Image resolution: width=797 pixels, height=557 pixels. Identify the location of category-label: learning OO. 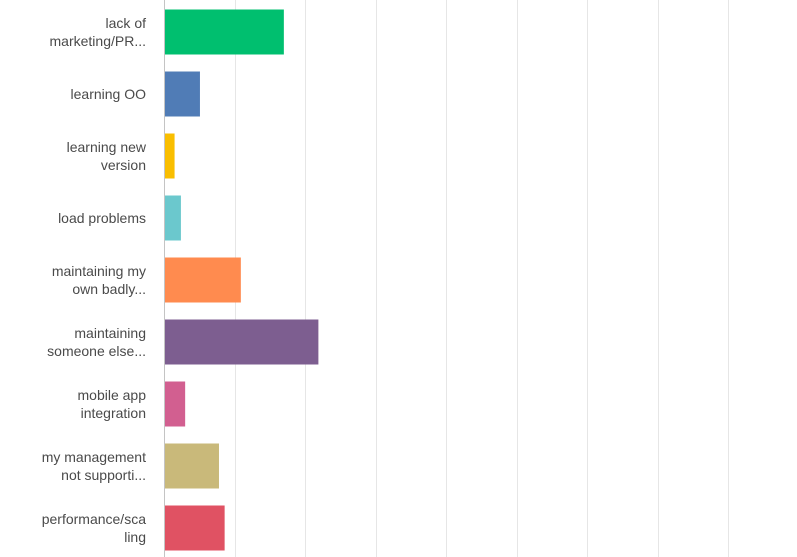
(109, 94).